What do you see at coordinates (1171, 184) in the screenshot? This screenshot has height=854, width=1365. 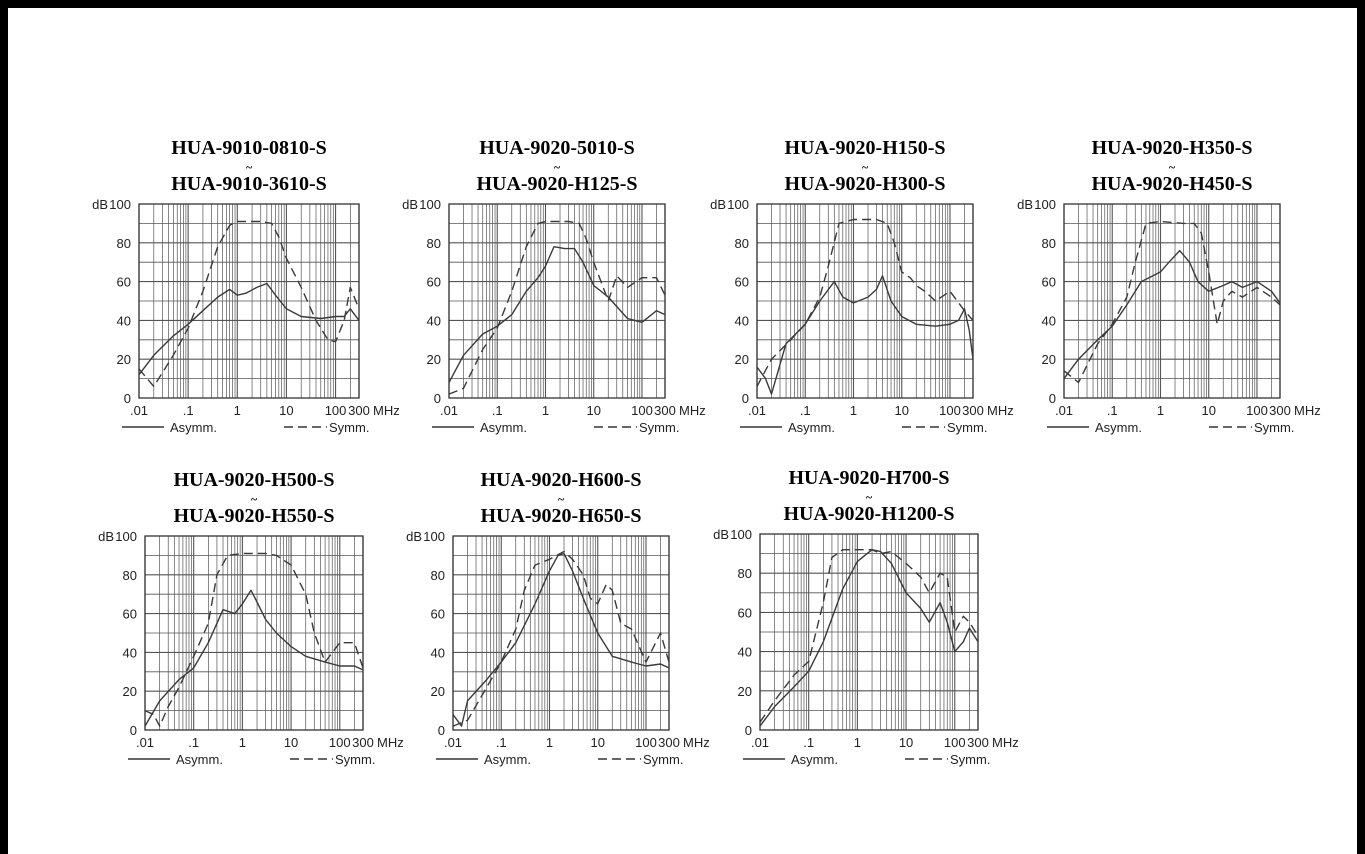 I see `chart-subtitle: HUA-9020-H450-S` at bounding box center [1171, 184].